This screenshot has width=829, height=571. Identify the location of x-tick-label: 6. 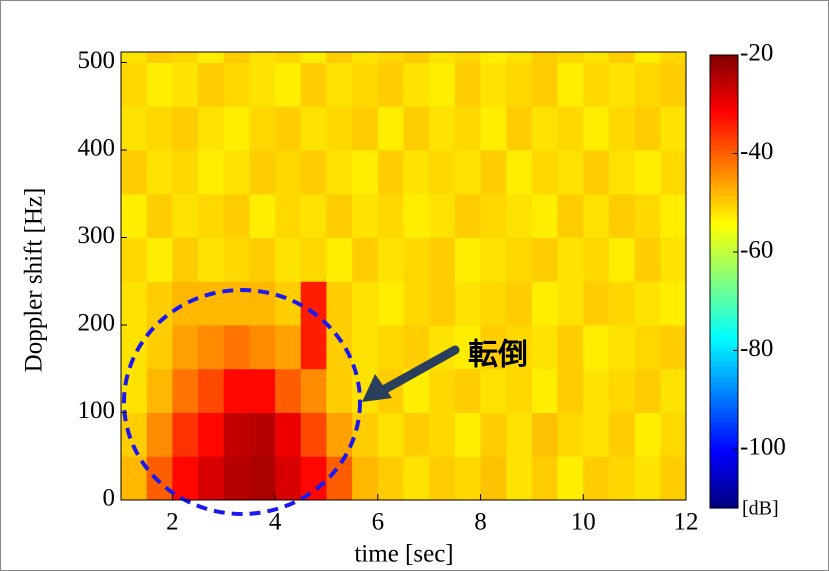
(378, 522).